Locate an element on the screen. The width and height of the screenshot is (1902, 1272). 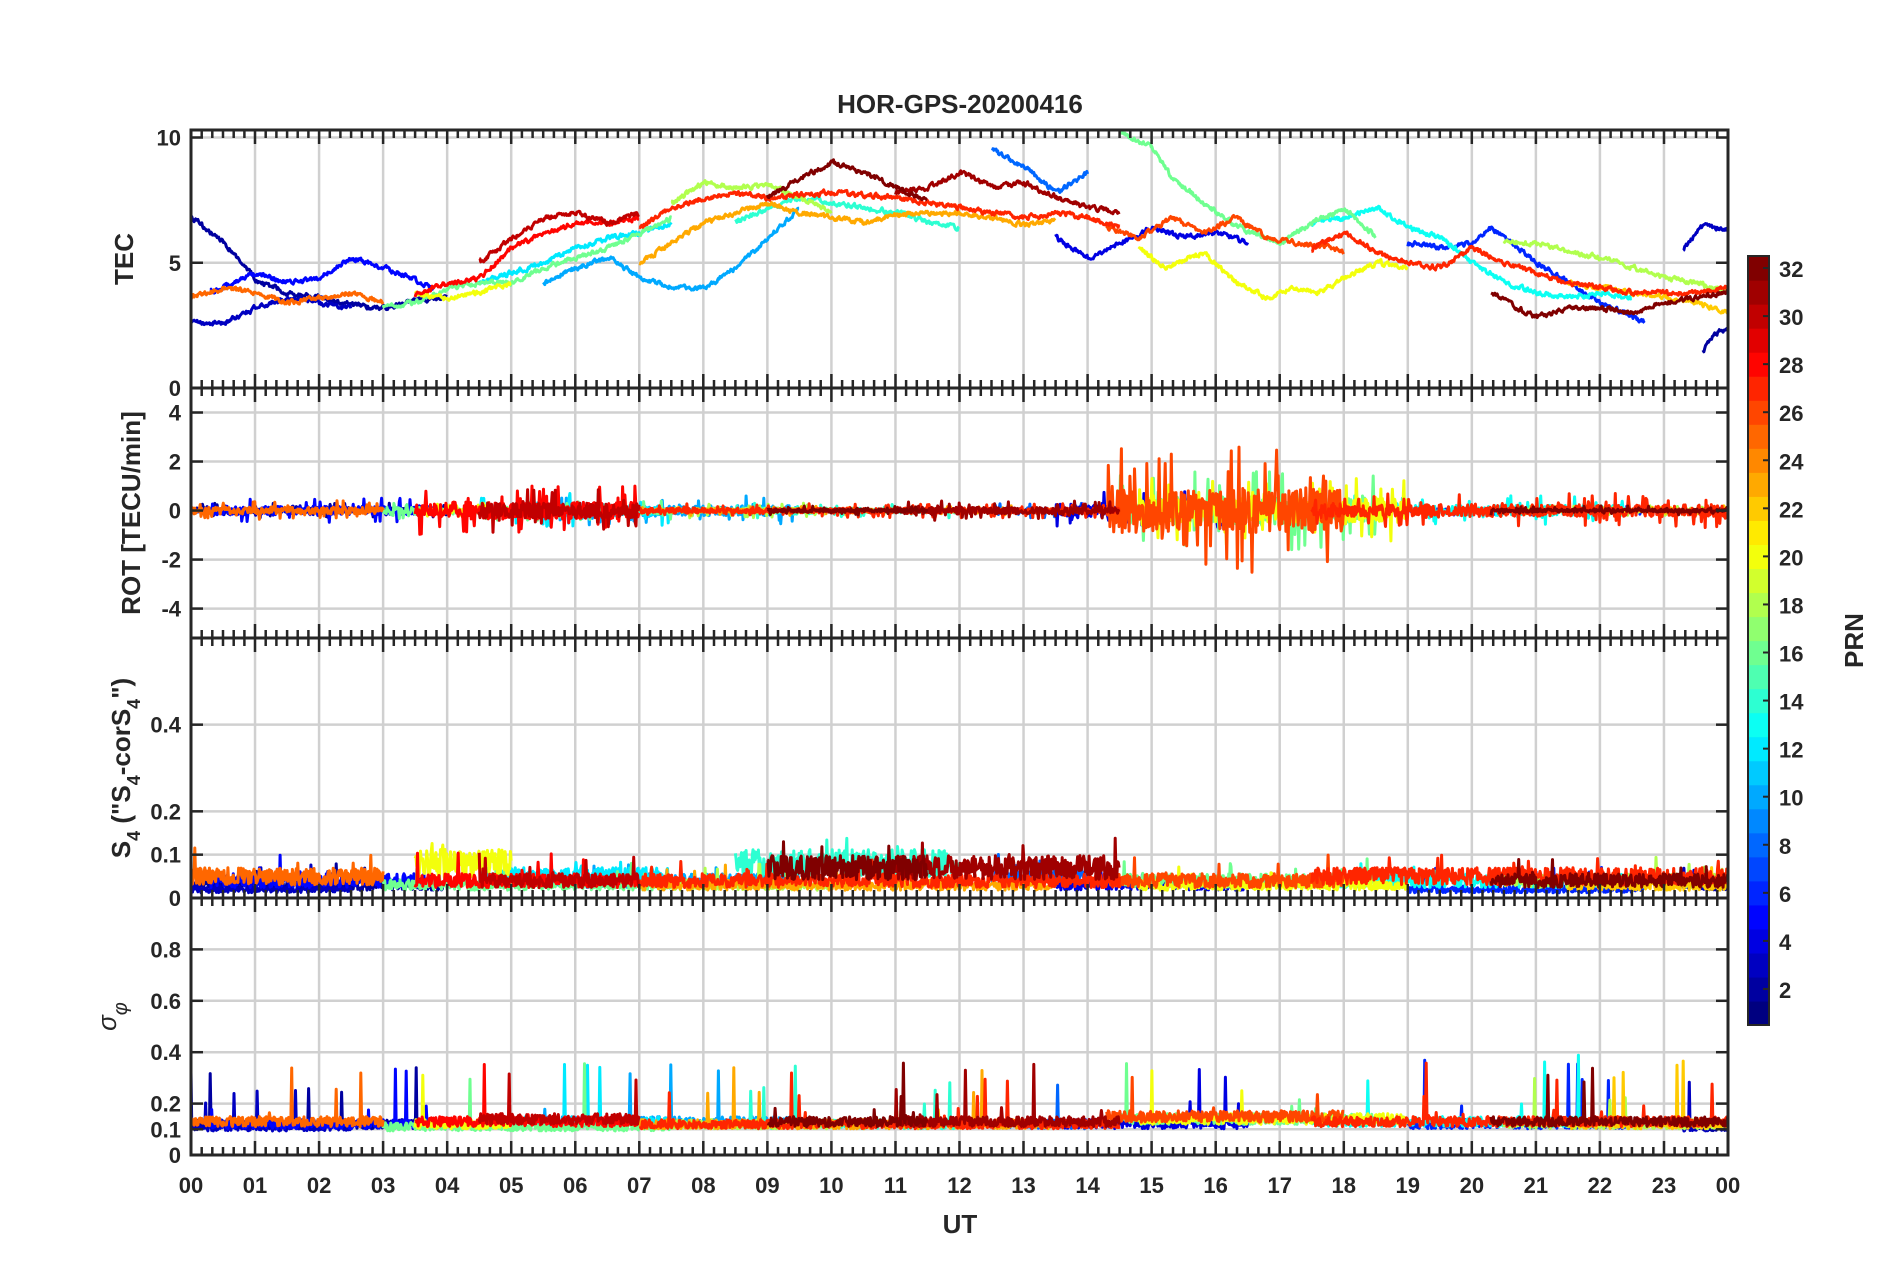
x-tick-label: 22 is located at coordinates (1600, 1185).